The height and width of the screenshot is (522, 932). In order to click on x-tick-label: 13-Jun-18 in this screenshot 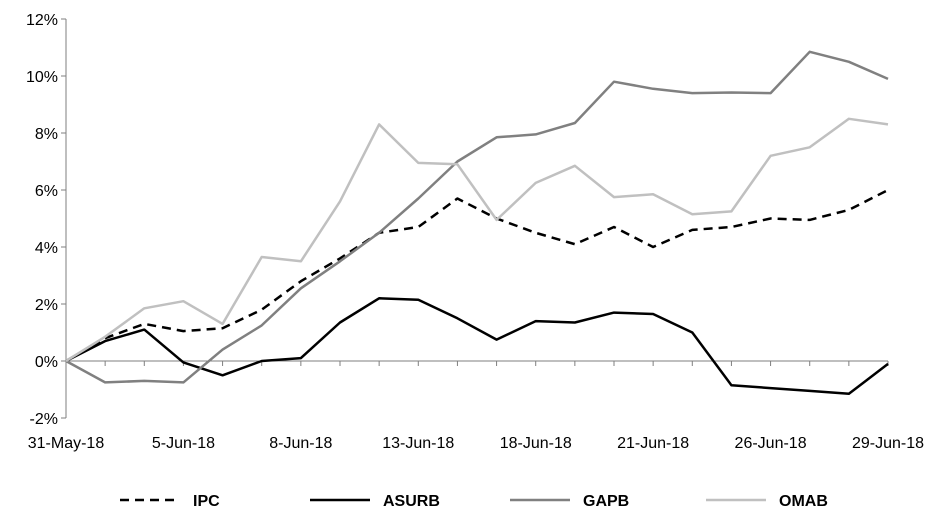, I will do `click(418, 443)`.